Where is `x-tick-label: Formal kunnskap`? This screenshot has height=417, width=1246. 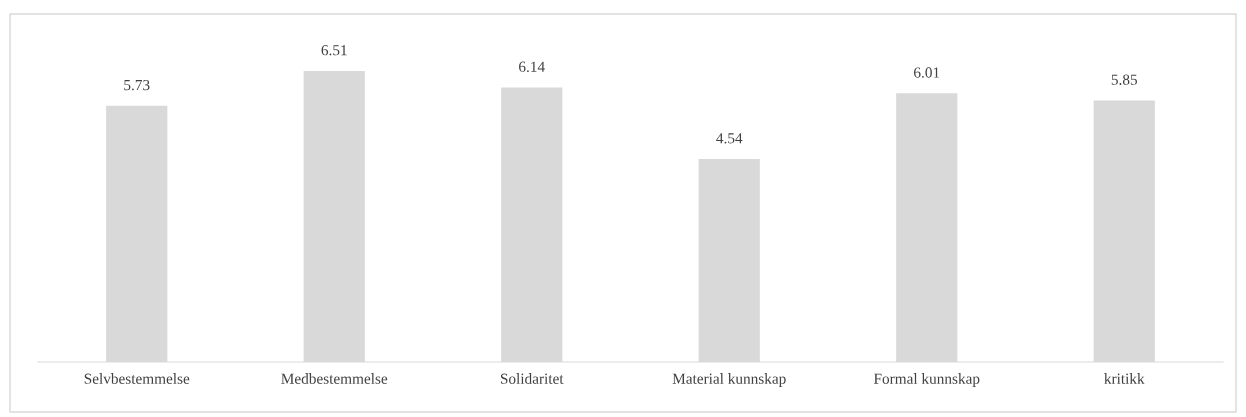 x-tick-label: Formal kunnskap is located at coordinates (926, 380).